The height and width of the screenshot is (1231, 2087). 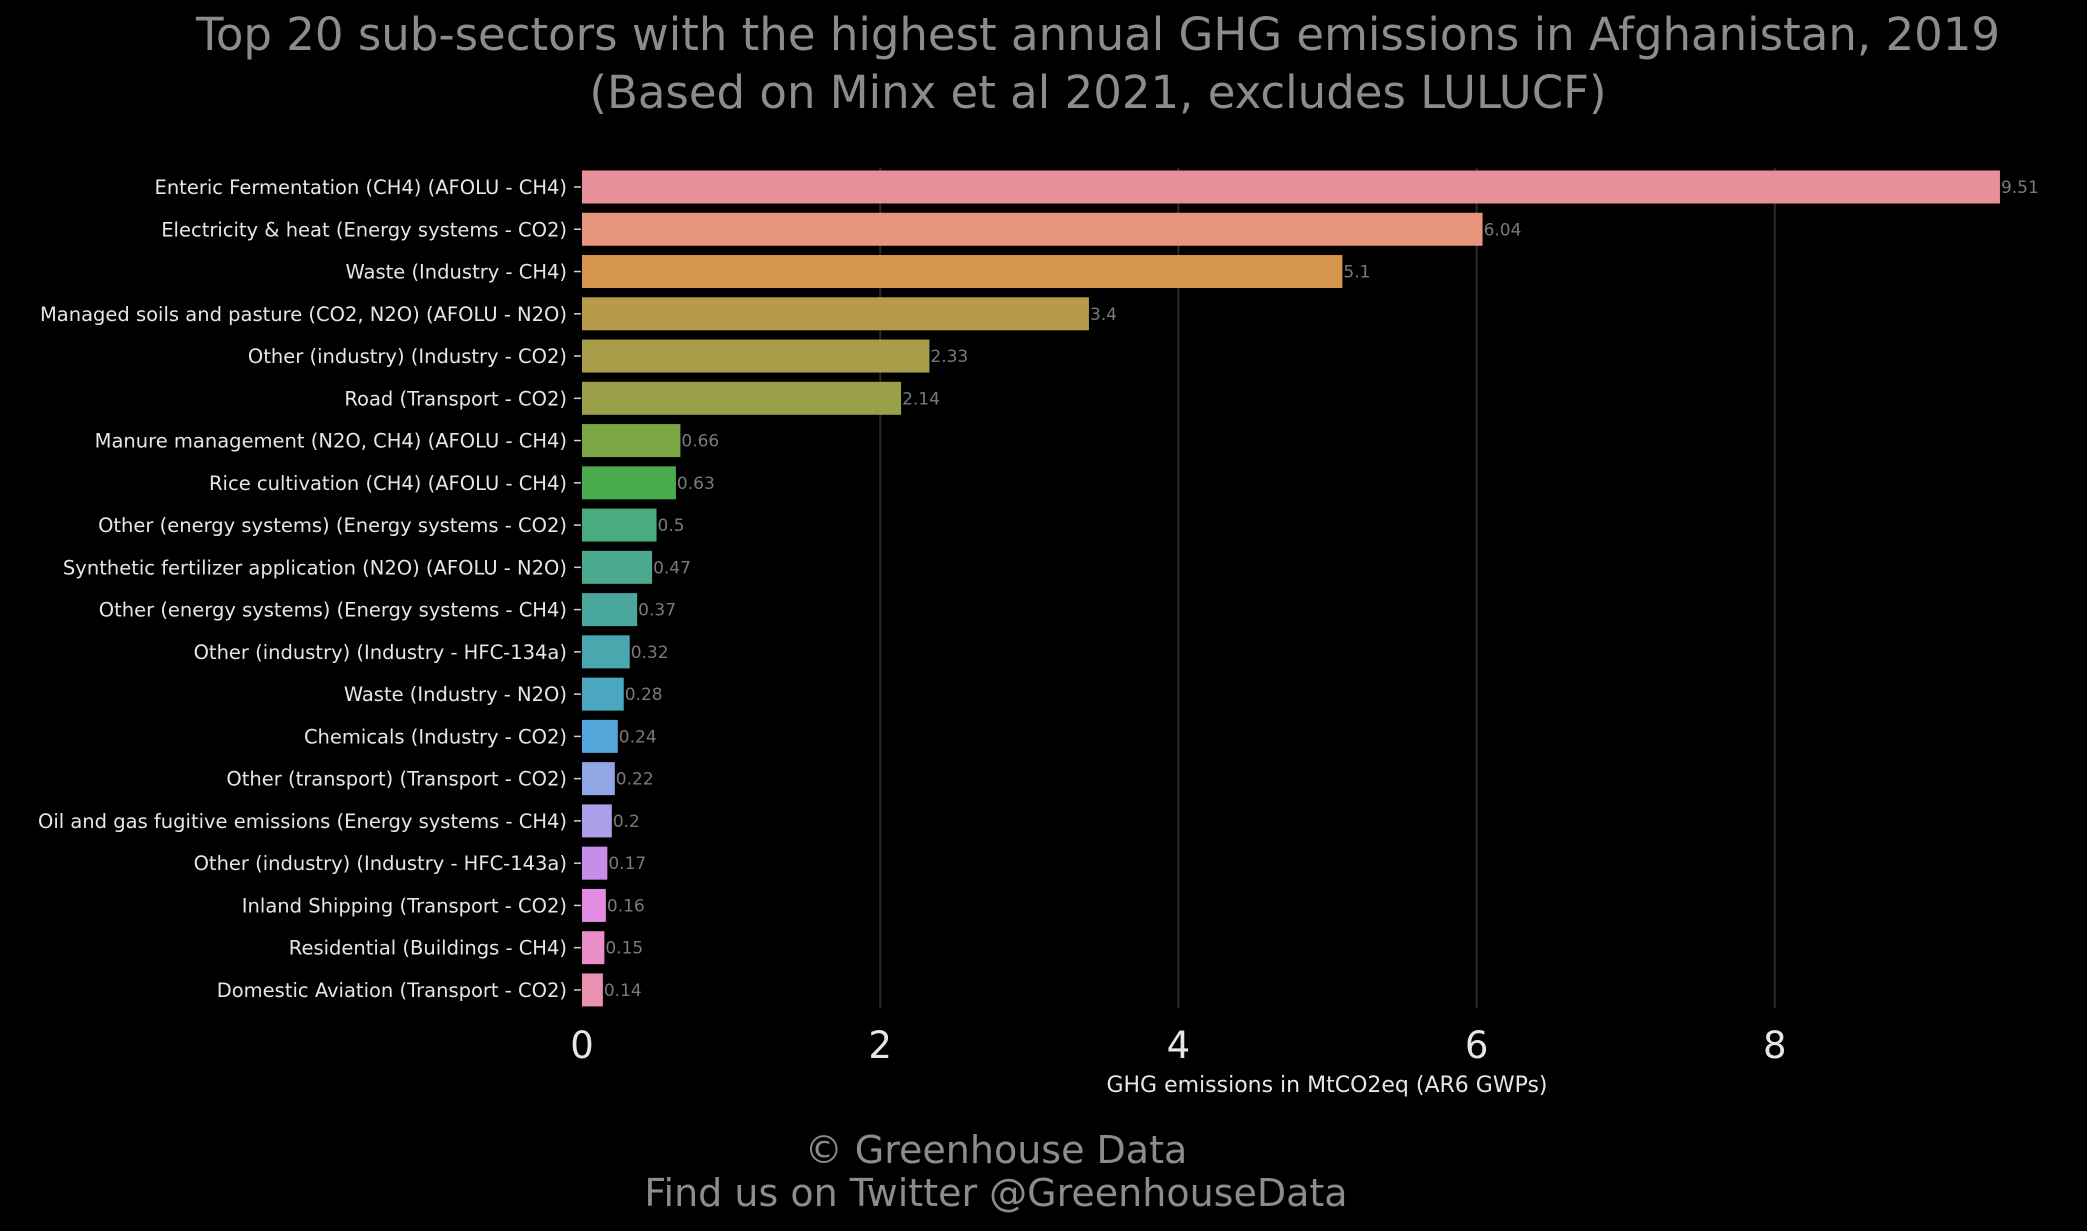 I want to click on value-label-8: 0.63, so click(x=696, y=484).